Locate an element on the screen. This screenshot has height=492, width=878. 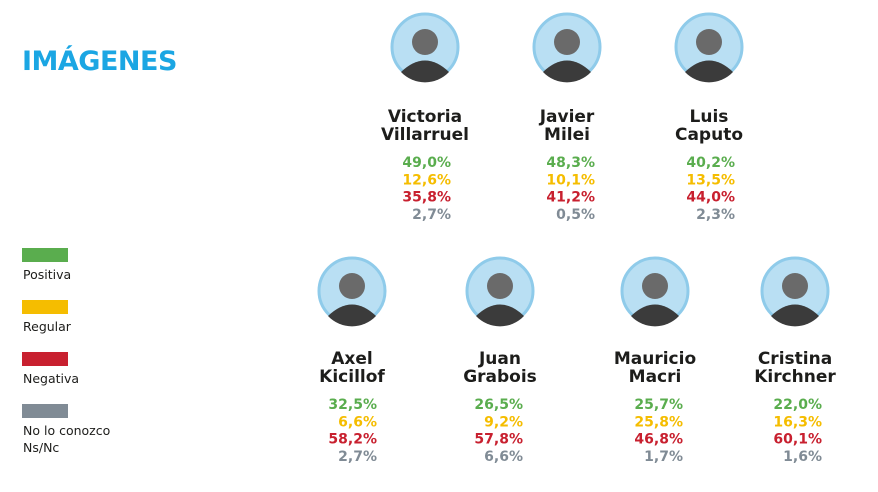
person-name: Juan is located at coordinates (499, 359).